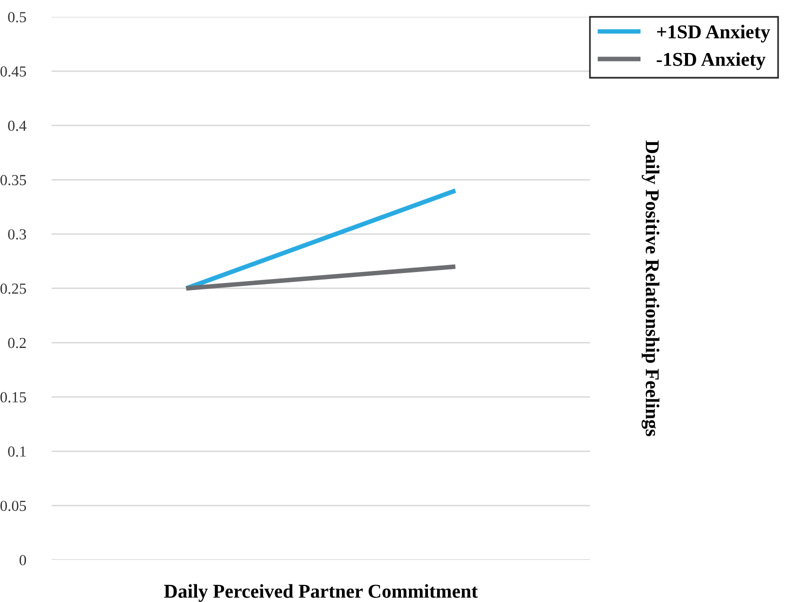  What do you see at coordinates (13, 397) in the screenshot?
I see `y-tick-label: 0.15` at bounding box center [13, 397].